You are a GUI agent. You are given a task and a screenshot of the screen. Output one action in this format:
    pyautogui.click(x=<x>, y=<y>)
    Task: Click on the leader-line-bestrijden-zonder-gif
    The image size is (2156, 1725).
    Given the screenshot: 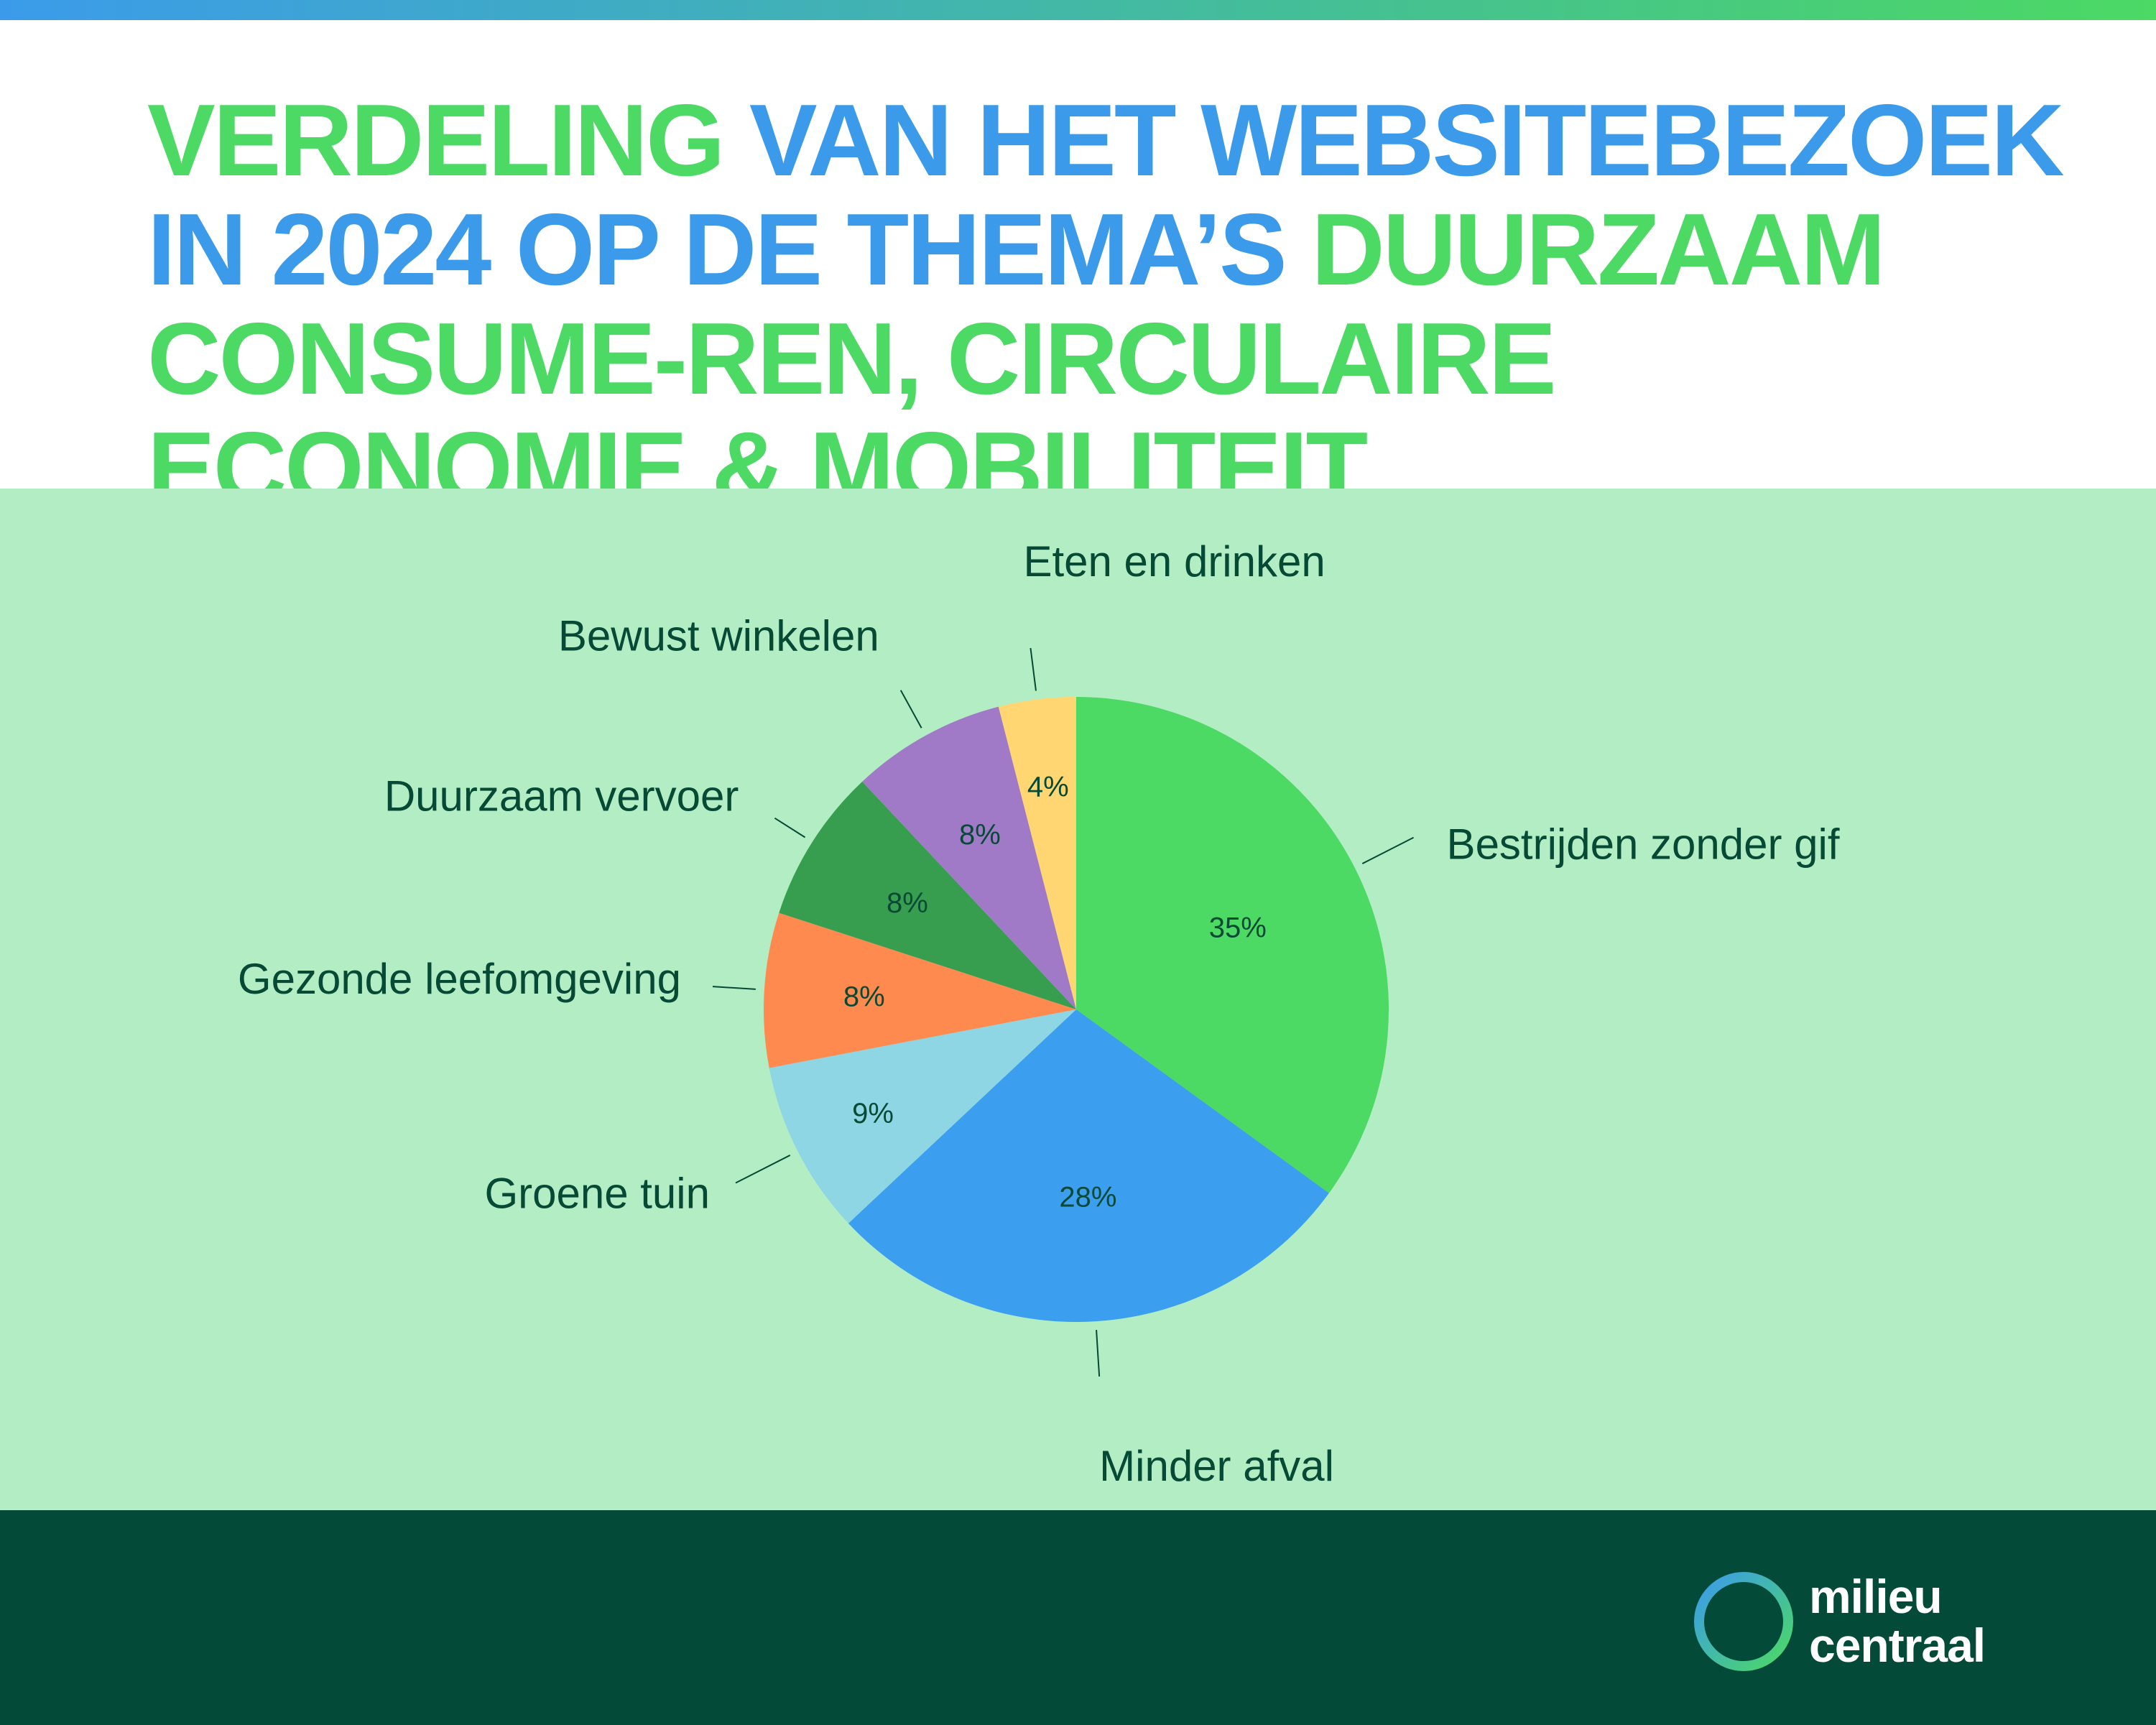 What is the action you would take?
    pyautogui.click(x=1388, y=850)
    